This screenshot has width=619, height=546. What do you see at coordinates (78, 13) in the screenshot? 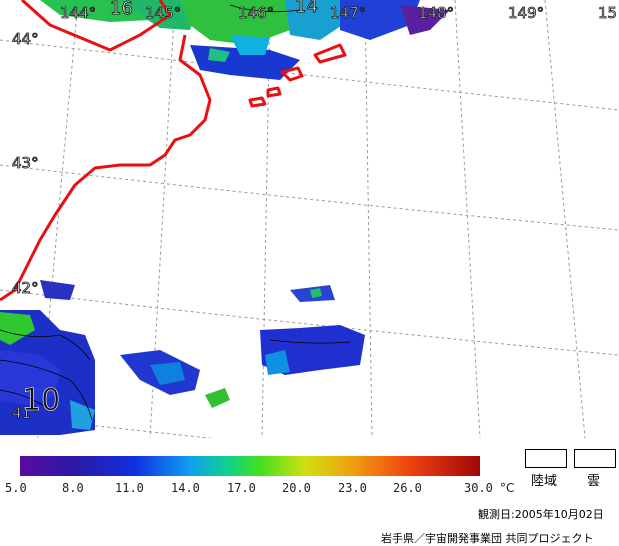
I see `lon-label: 144°` at bounding box center [78, 13].